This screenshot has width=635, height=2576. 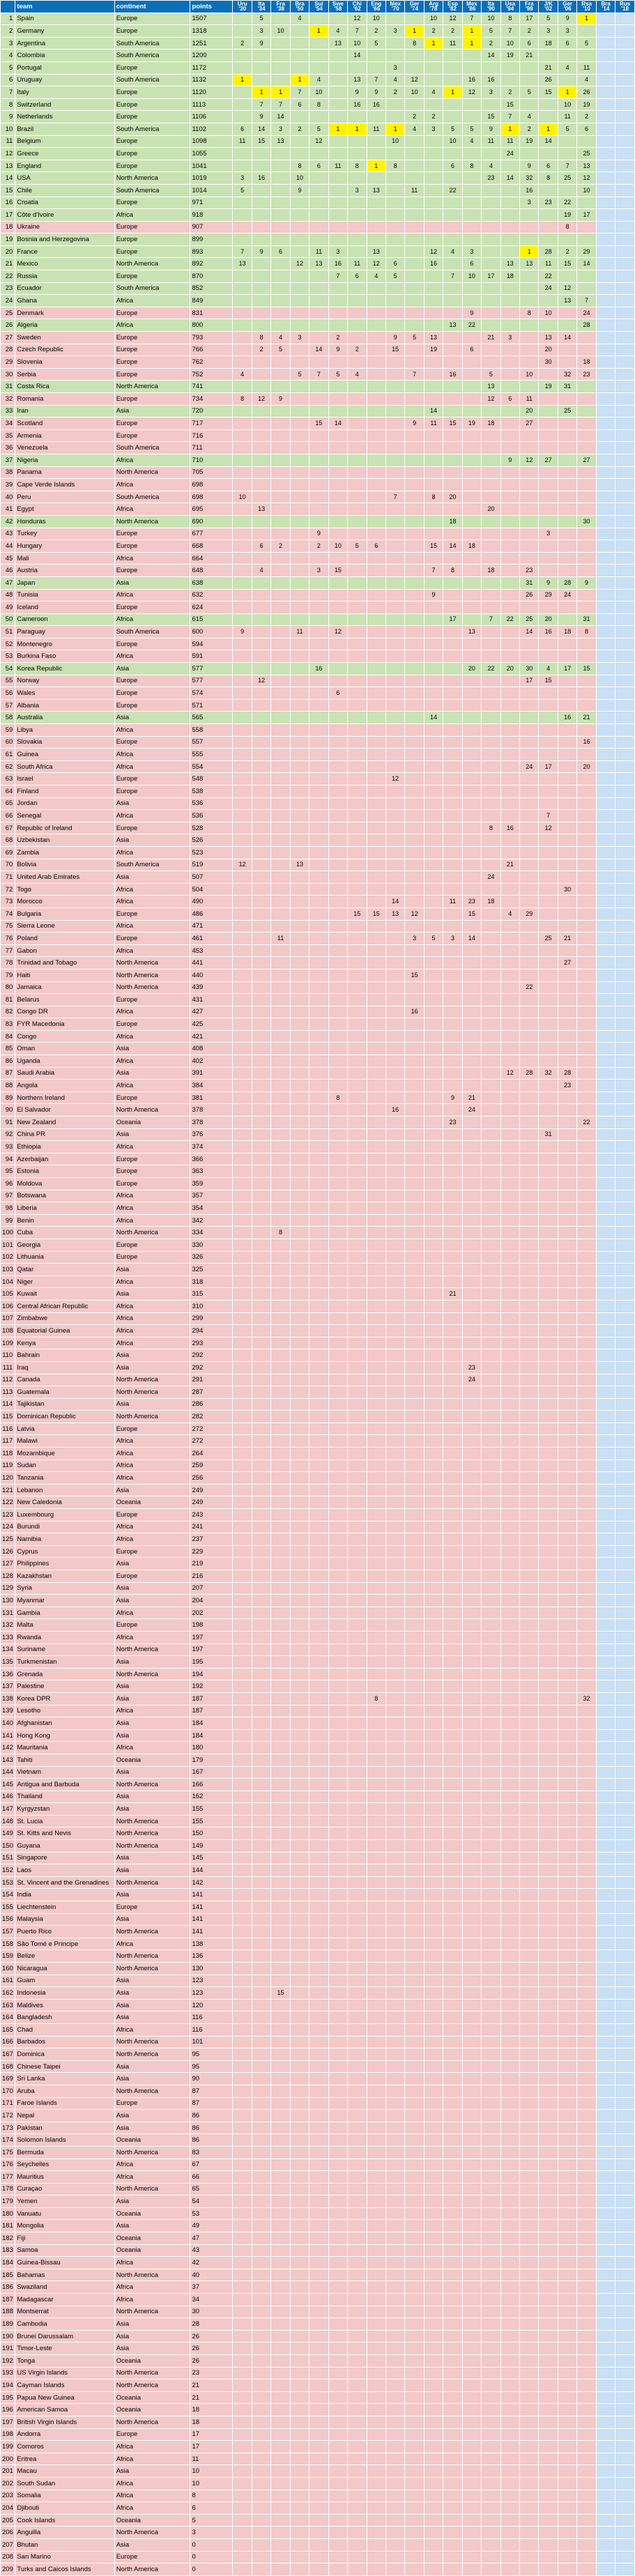 What do you see at coordinates (317, 2324) in the screenshot?
I see `table-row: 189 Cambodia Asia 28` at bounding box center [317, 2324].